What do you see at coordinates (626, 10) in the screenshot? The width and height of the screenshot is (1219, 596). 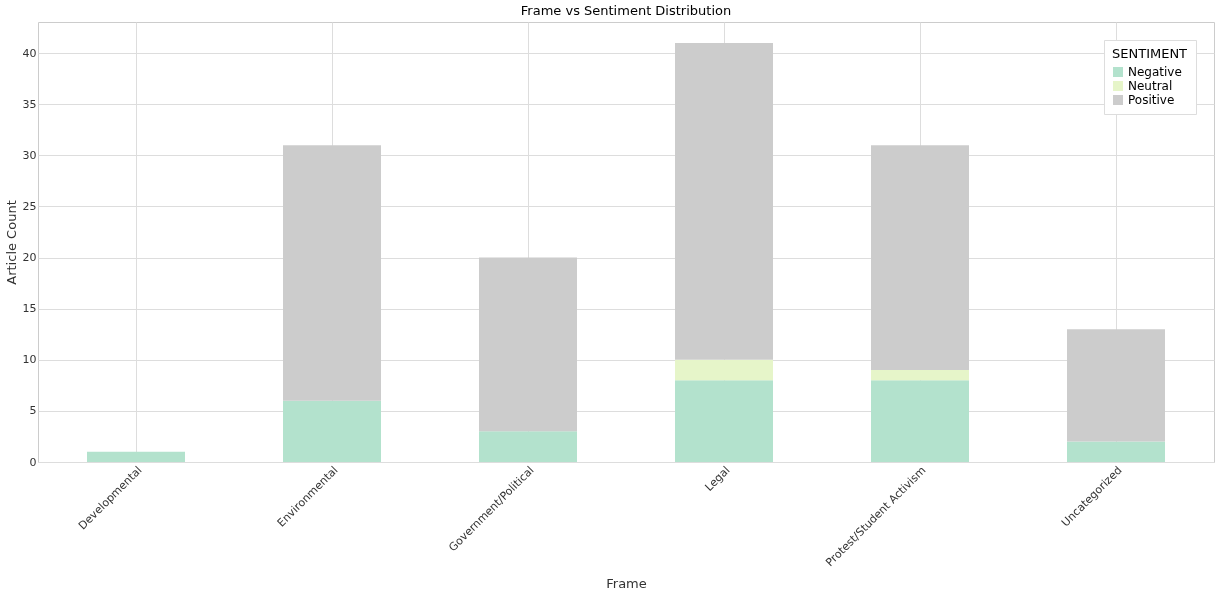 I see `chart-title: Frame vs Sentiment Distribution` at bounding box center [626, 10].